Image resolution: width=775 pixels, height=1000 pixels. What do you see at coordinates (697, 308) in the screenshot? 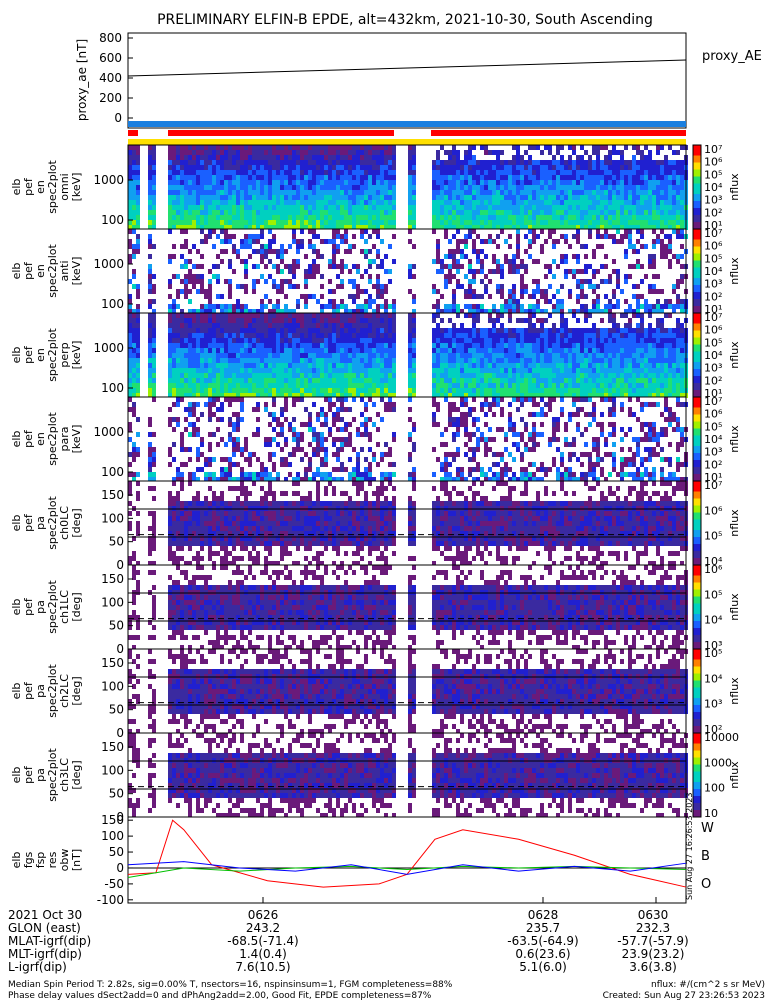
I see `colorbar-segment` at bounding box center [697, 308].